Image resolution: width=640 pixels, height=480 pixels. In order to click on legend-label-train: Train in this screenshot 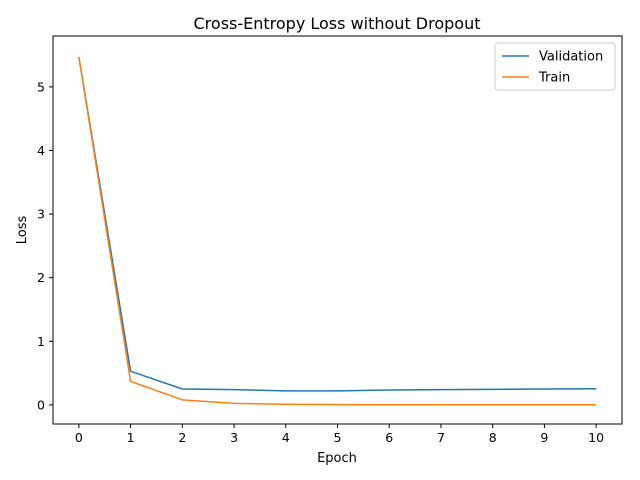, I will do `click(554, 78)`.